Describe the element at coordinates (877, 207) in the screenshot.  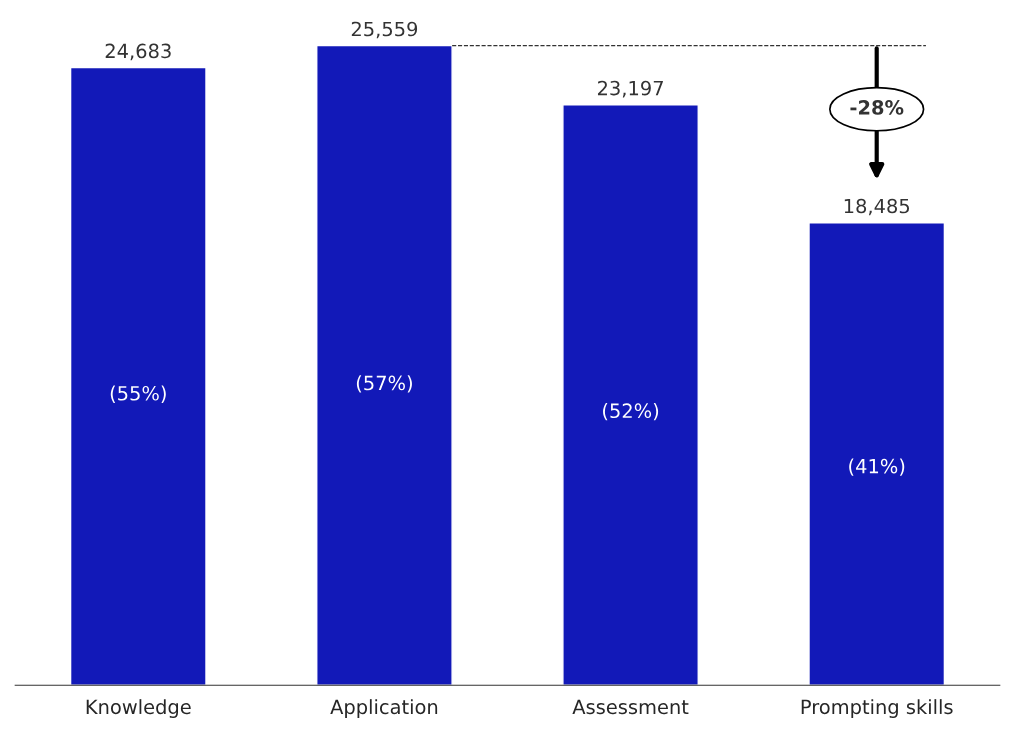
I see `data-label: 18,485` at that location.